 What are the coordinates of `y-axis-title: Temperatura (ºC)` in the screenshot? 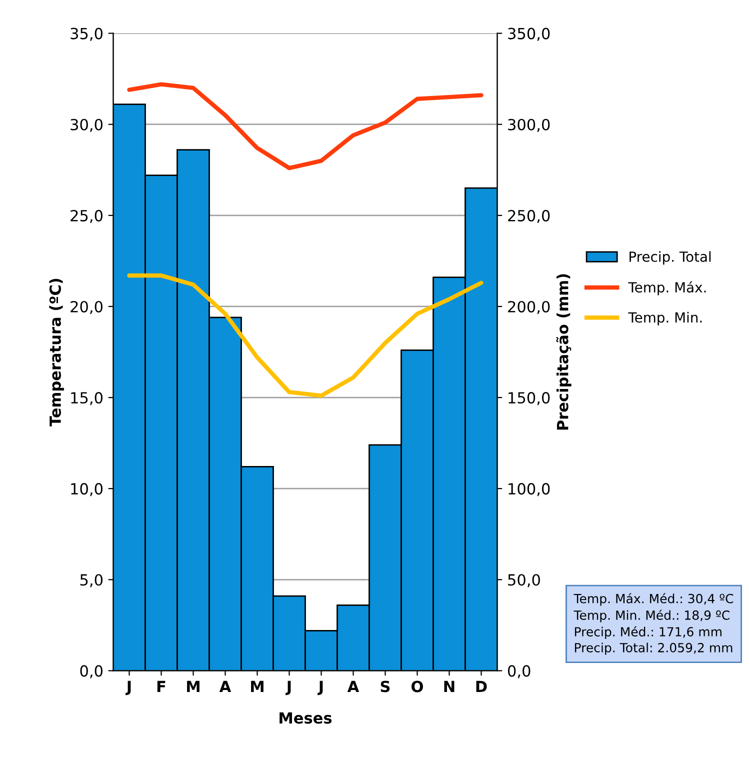 It's located at (56, 352).